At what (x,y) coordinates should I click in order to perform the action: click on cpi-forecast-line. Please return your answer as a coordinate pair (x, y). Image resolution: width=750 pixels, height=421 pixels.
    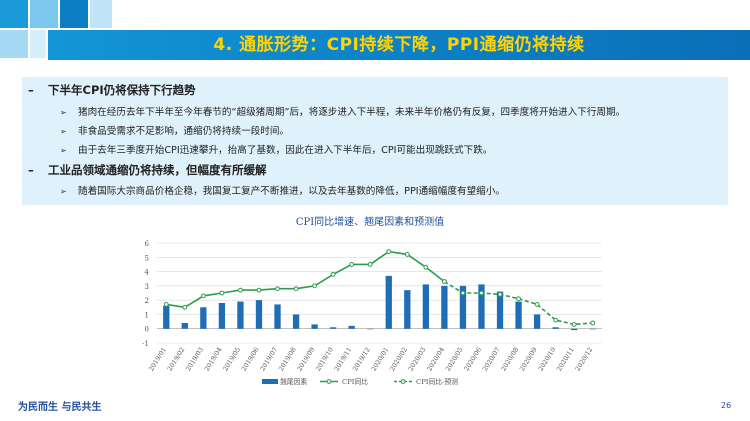
    Looking at the image, I should click on (518, 303).